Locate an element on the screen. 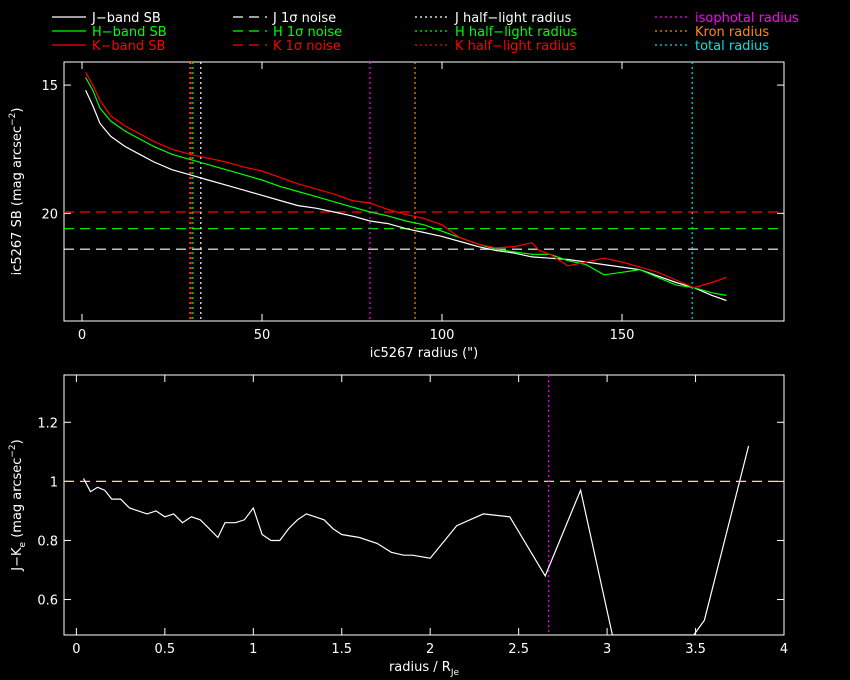 The width and height of the screenshot is (850, 680). x-tick-label: 0.5 is located at coordinates (164, 649).